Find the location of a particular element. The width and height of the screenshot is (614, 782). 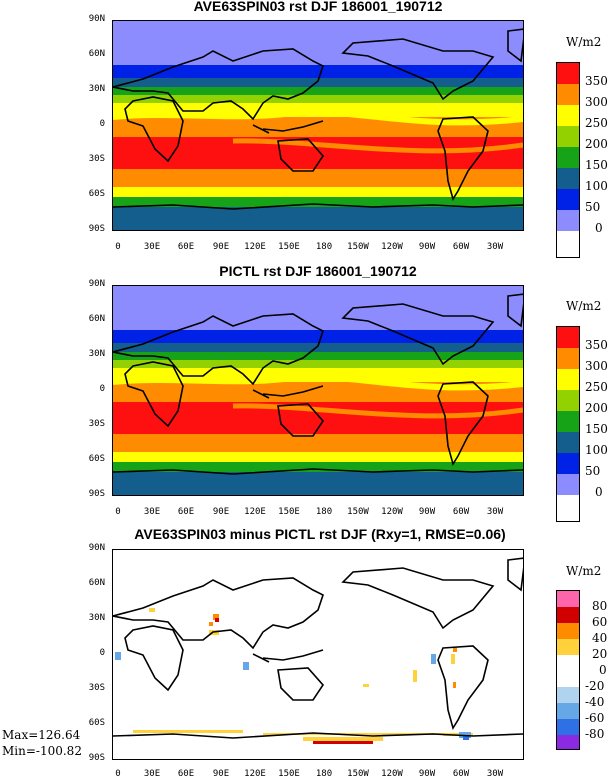

legend-label: -60 is located at coordinates (595, 718).